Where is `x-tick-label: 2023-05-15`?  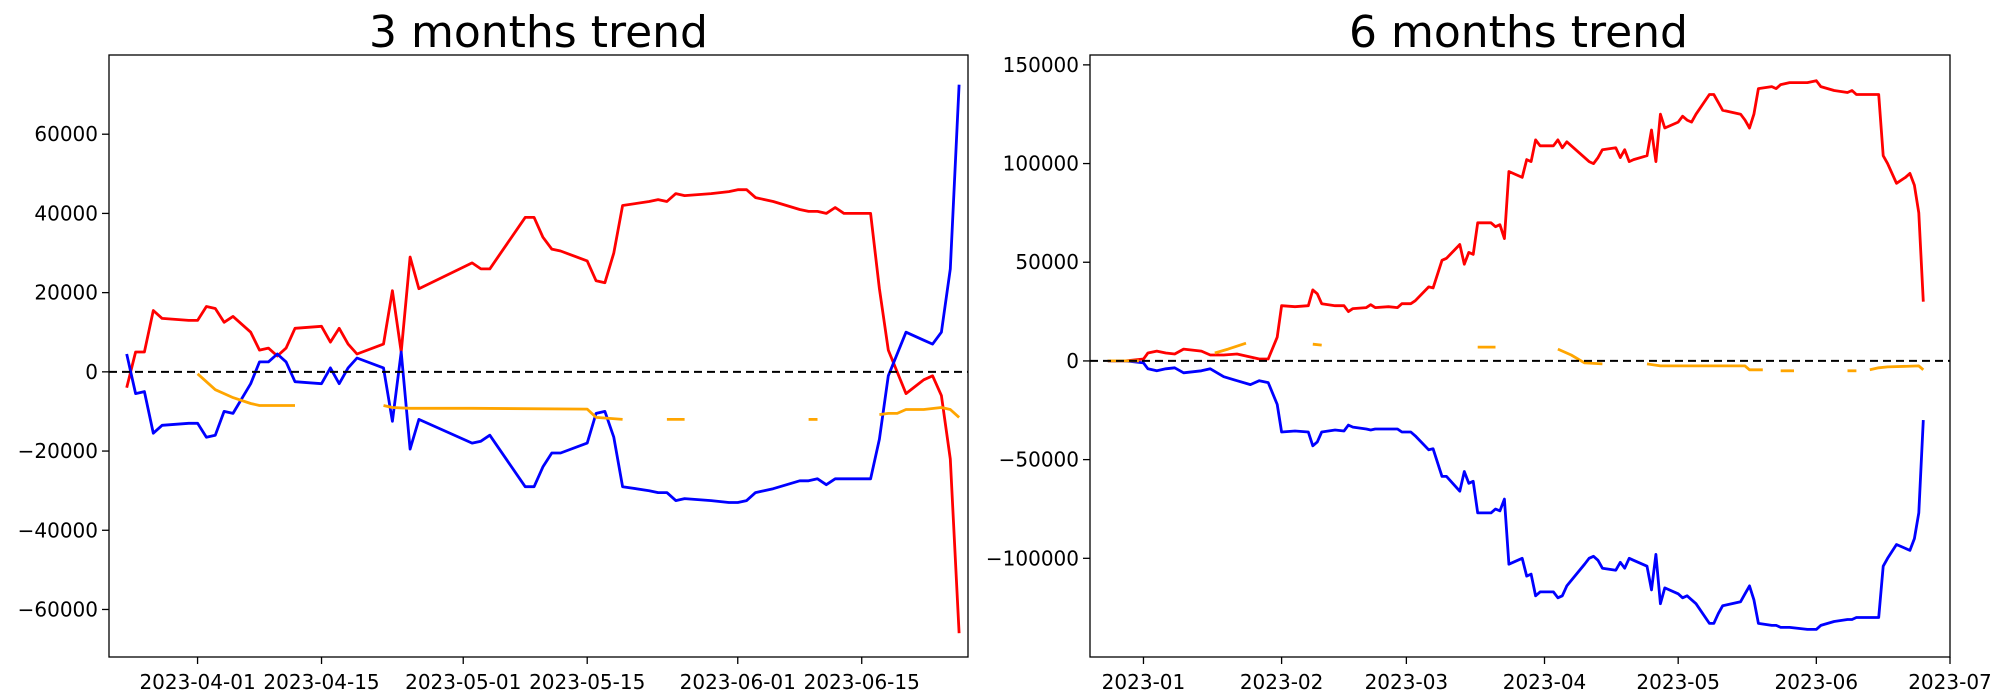
x-tick-label: 2023-05-15 is located at coordinates (587, 682).